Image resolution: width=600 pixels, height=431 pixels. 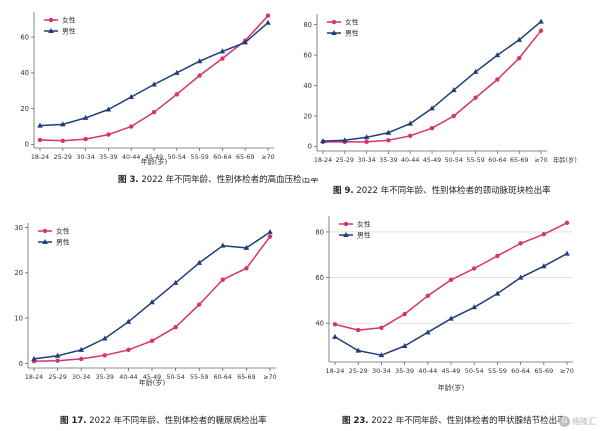 What do you see at coordinates (18, 318) in the screenshot?
I see `y-tick-label: 10` at bounding box center [18, 318].